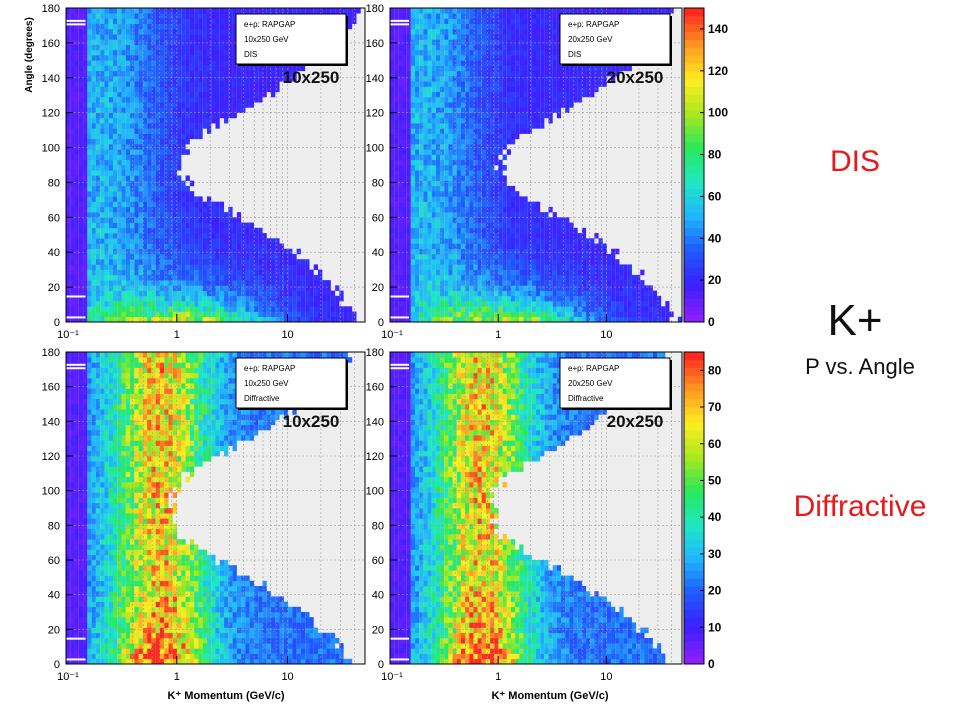  I want to click on y-tick-label: 140, so click(51, 79).